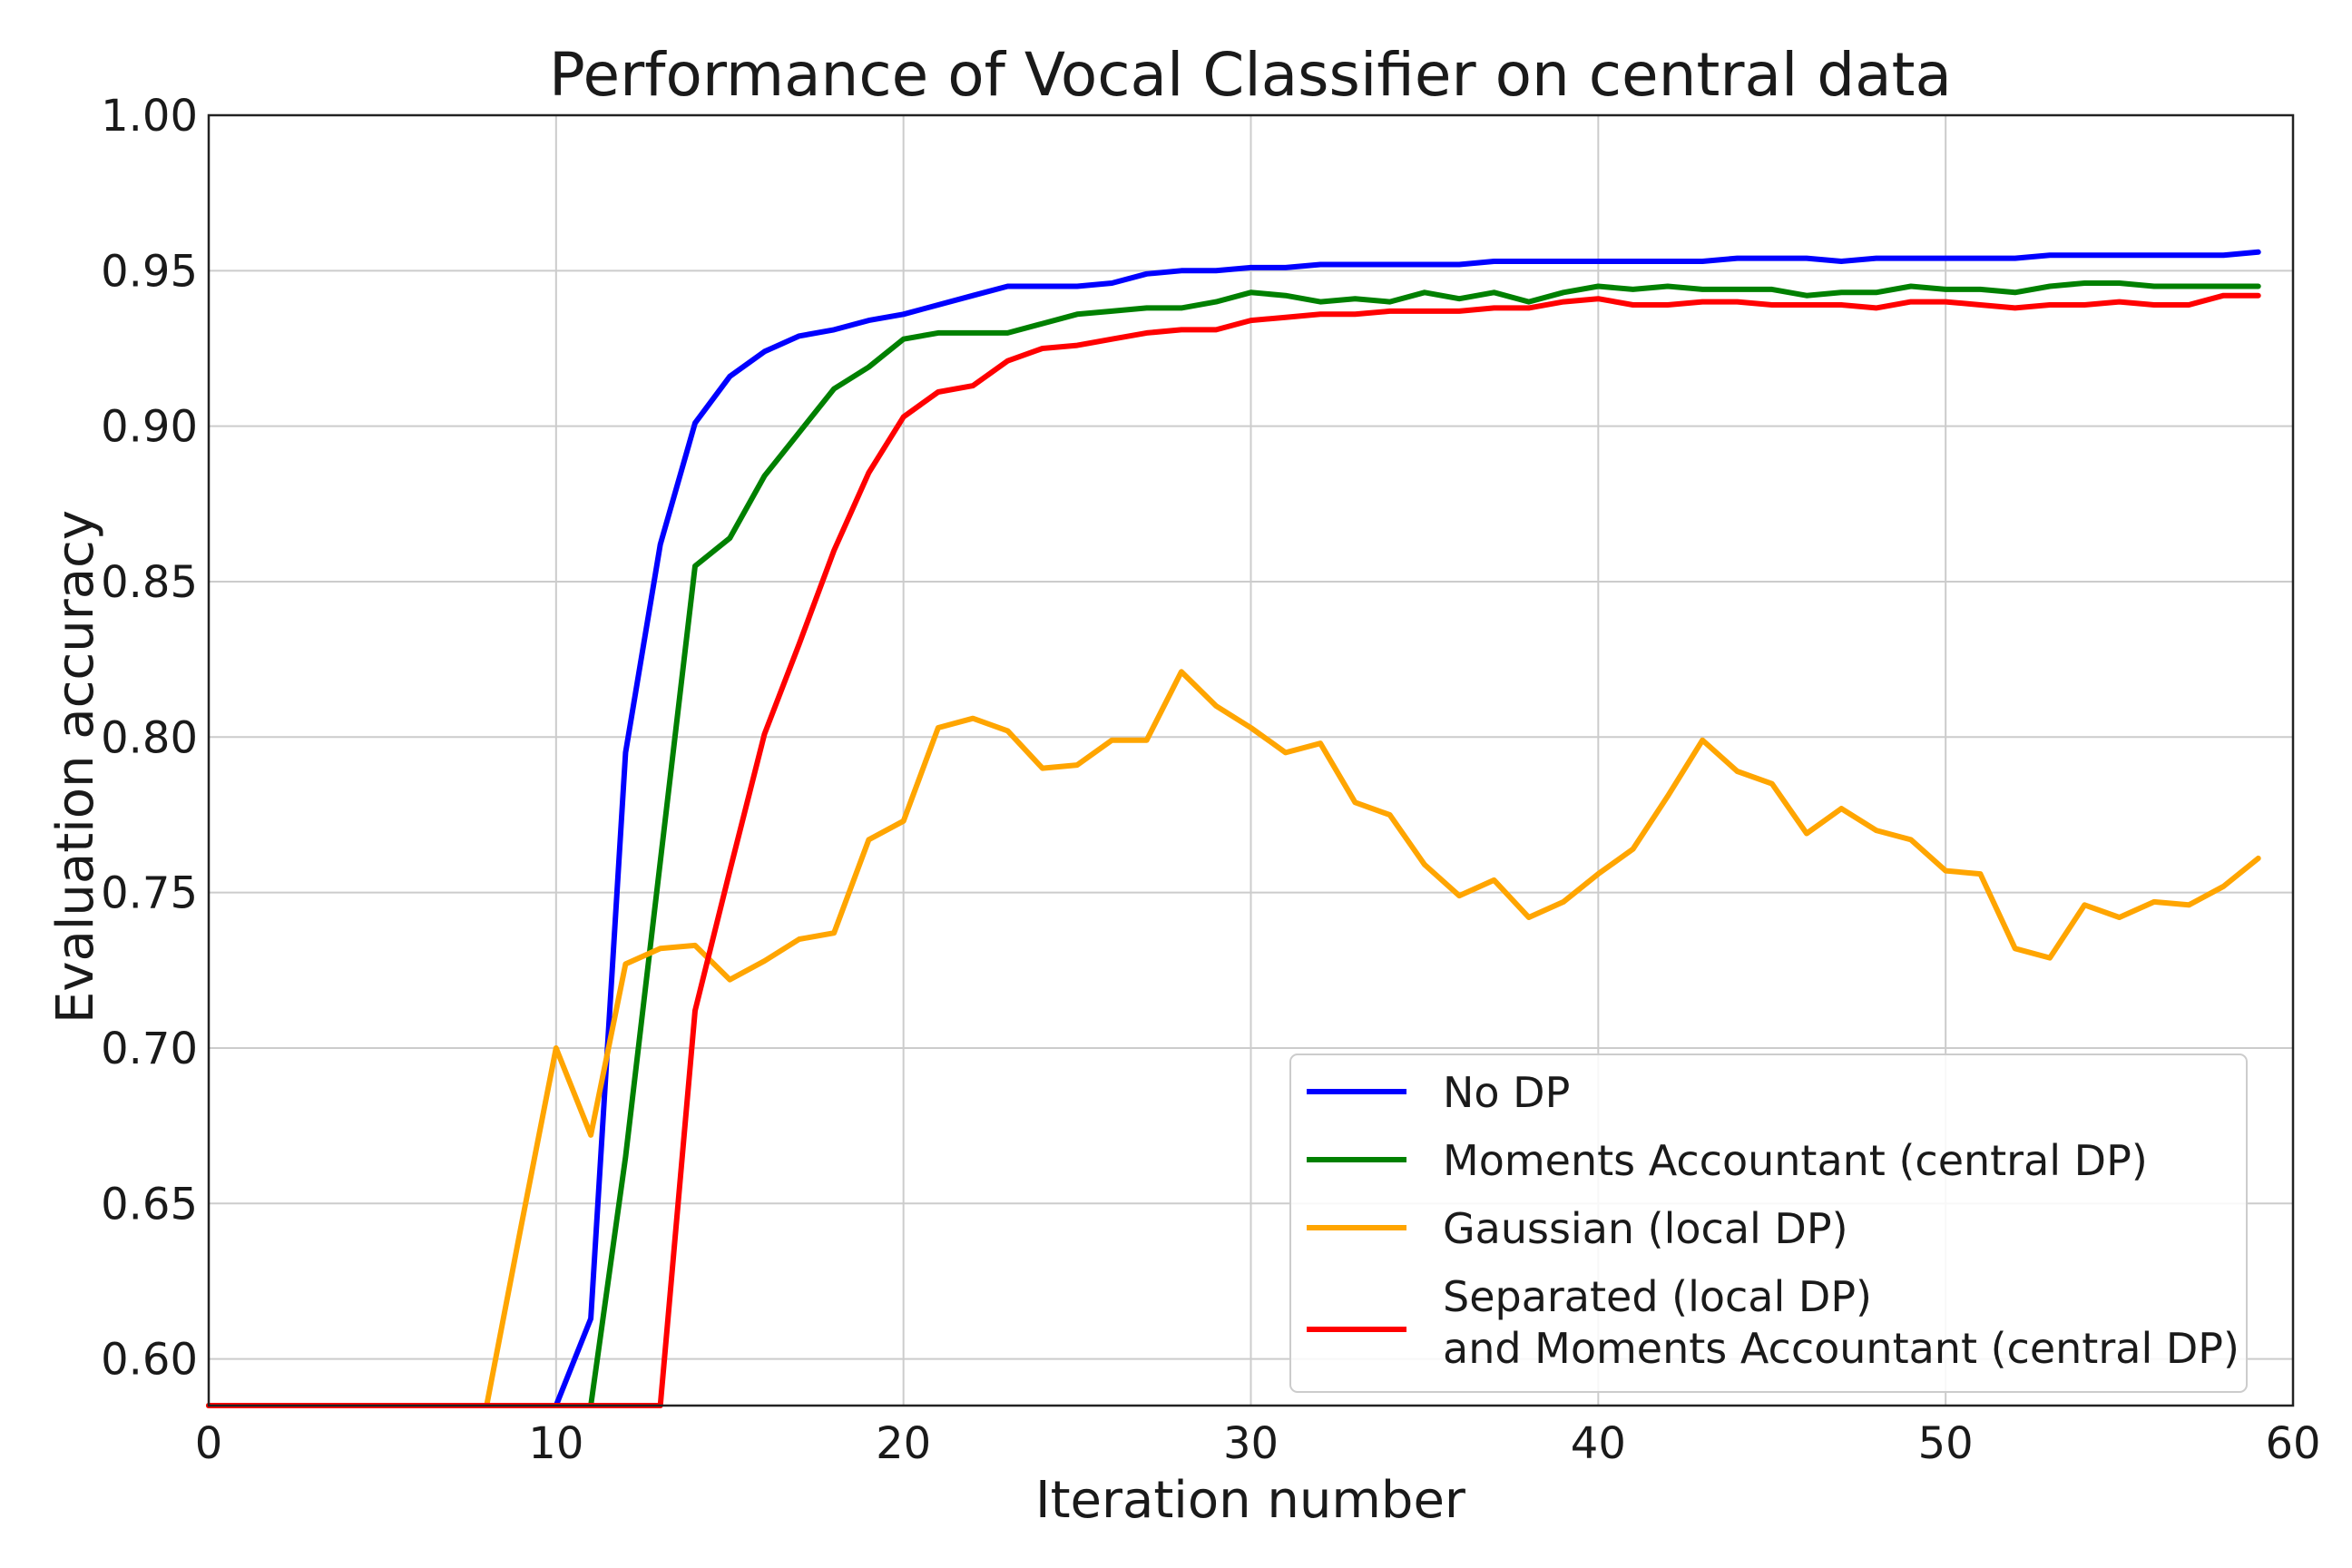 This screenshot has height=1568, width=2352. What do you see at coordinates (903, 1443) in the screenshot?
I see `x-tick-label: 20` at bounding box center [903, 1443].